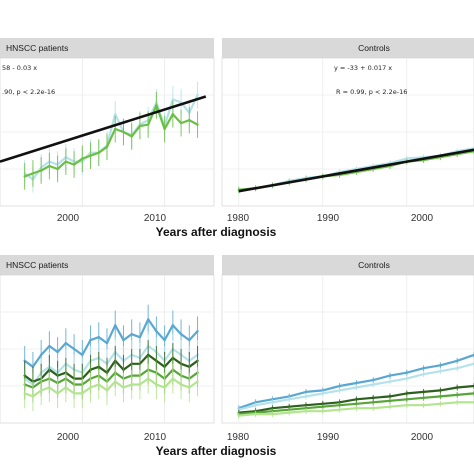 Image resolution: width=474 pixels, height=474 pixels. Describe the element at coordinates (363, 68) in the screenshot. I see `annotation-line-1: y = -33 + 0.017 x` at that location.